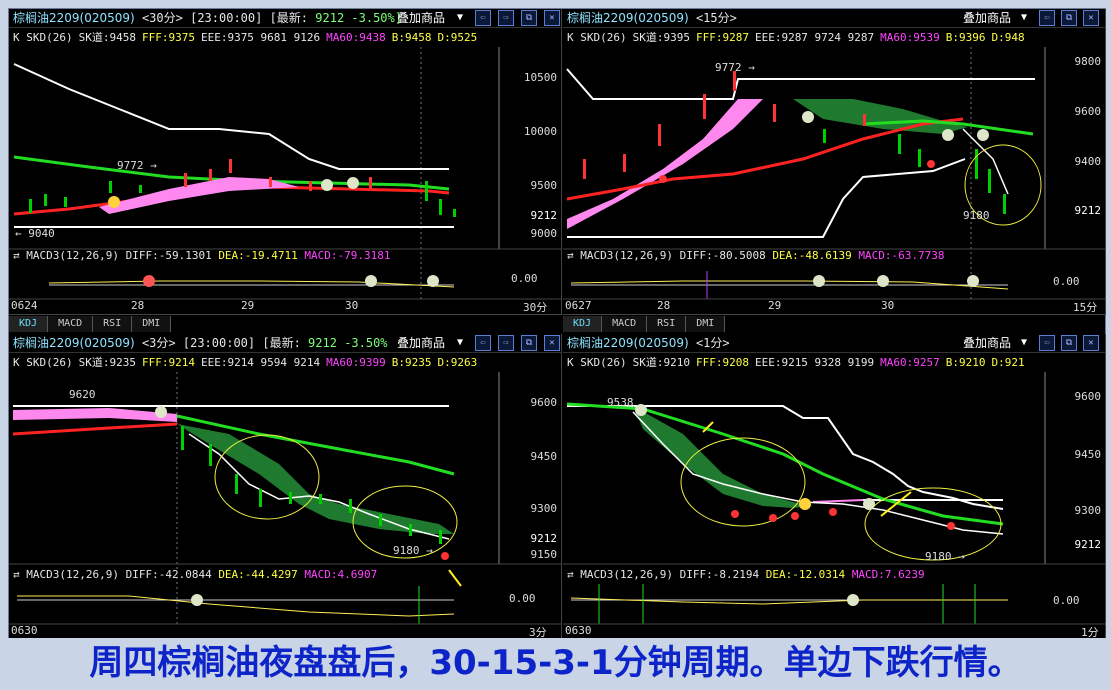  What do you see at coordinates (722, 362) in the screenshot?
I see `ind-fff: FFF:9208` at bounding box center [722, 362].